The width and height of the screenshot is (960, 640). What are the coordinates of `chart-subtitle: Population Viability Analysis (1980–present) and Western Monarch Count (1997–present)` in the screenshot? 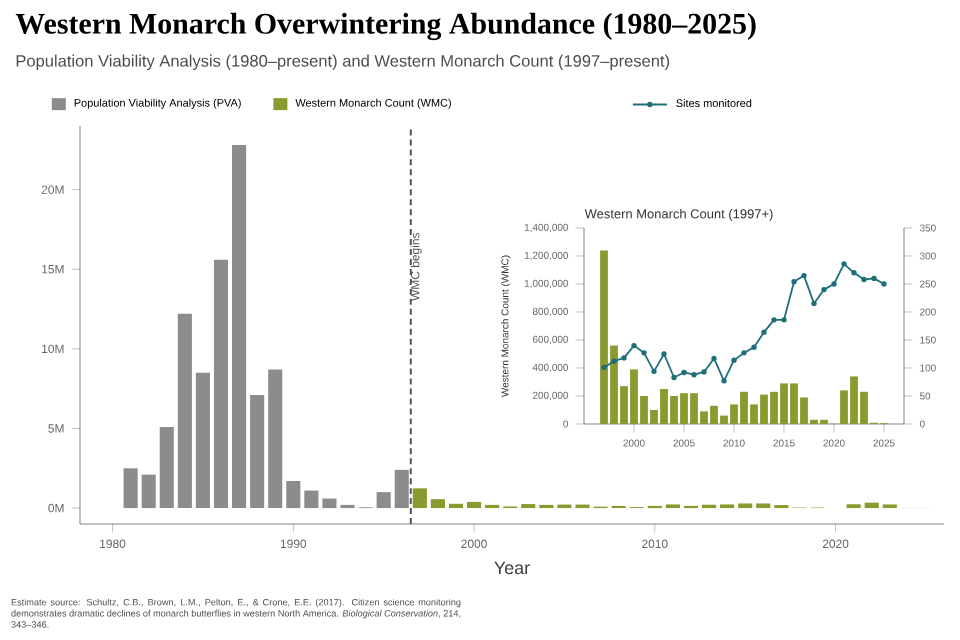 It's located at (343, 62).